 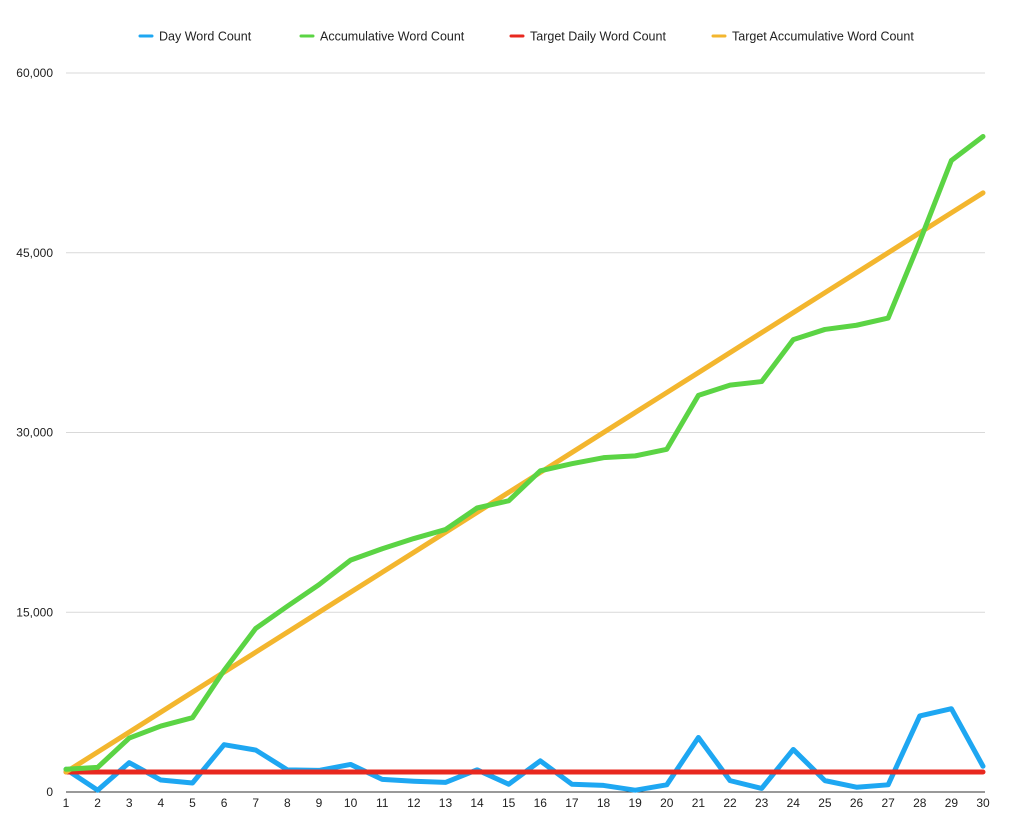 I want to click on legend-item-accumulative-word-count: Accumulative Word Count, so click(x=382, y=37).